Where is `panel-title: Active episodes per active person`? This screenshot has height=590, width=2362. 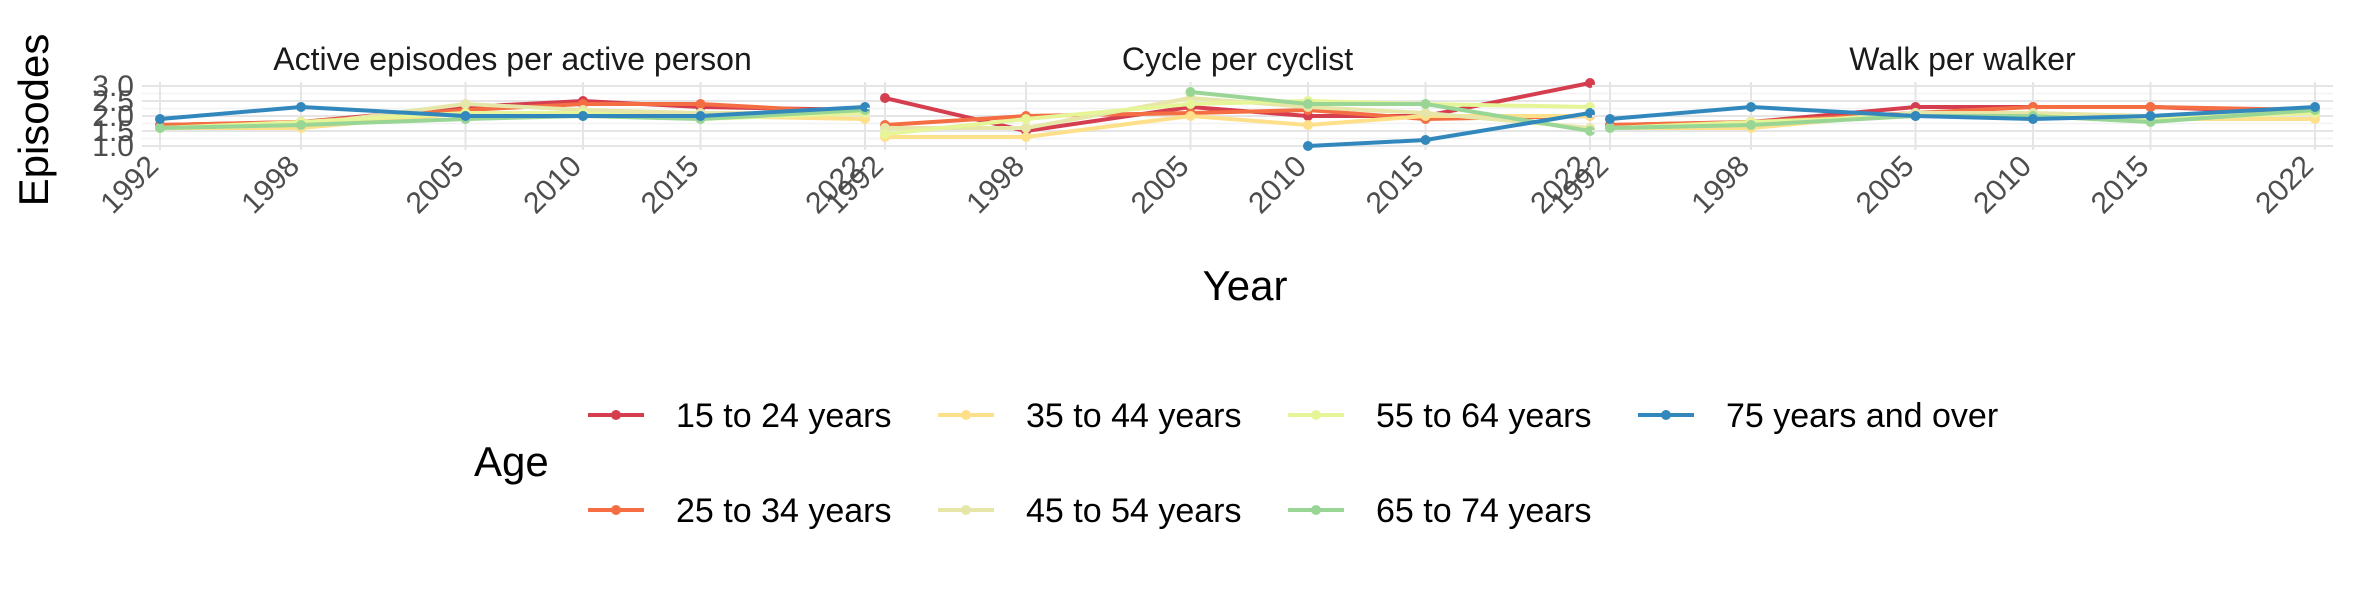 panel-title: Active episodes per active person is located at coordinates (512, 59).